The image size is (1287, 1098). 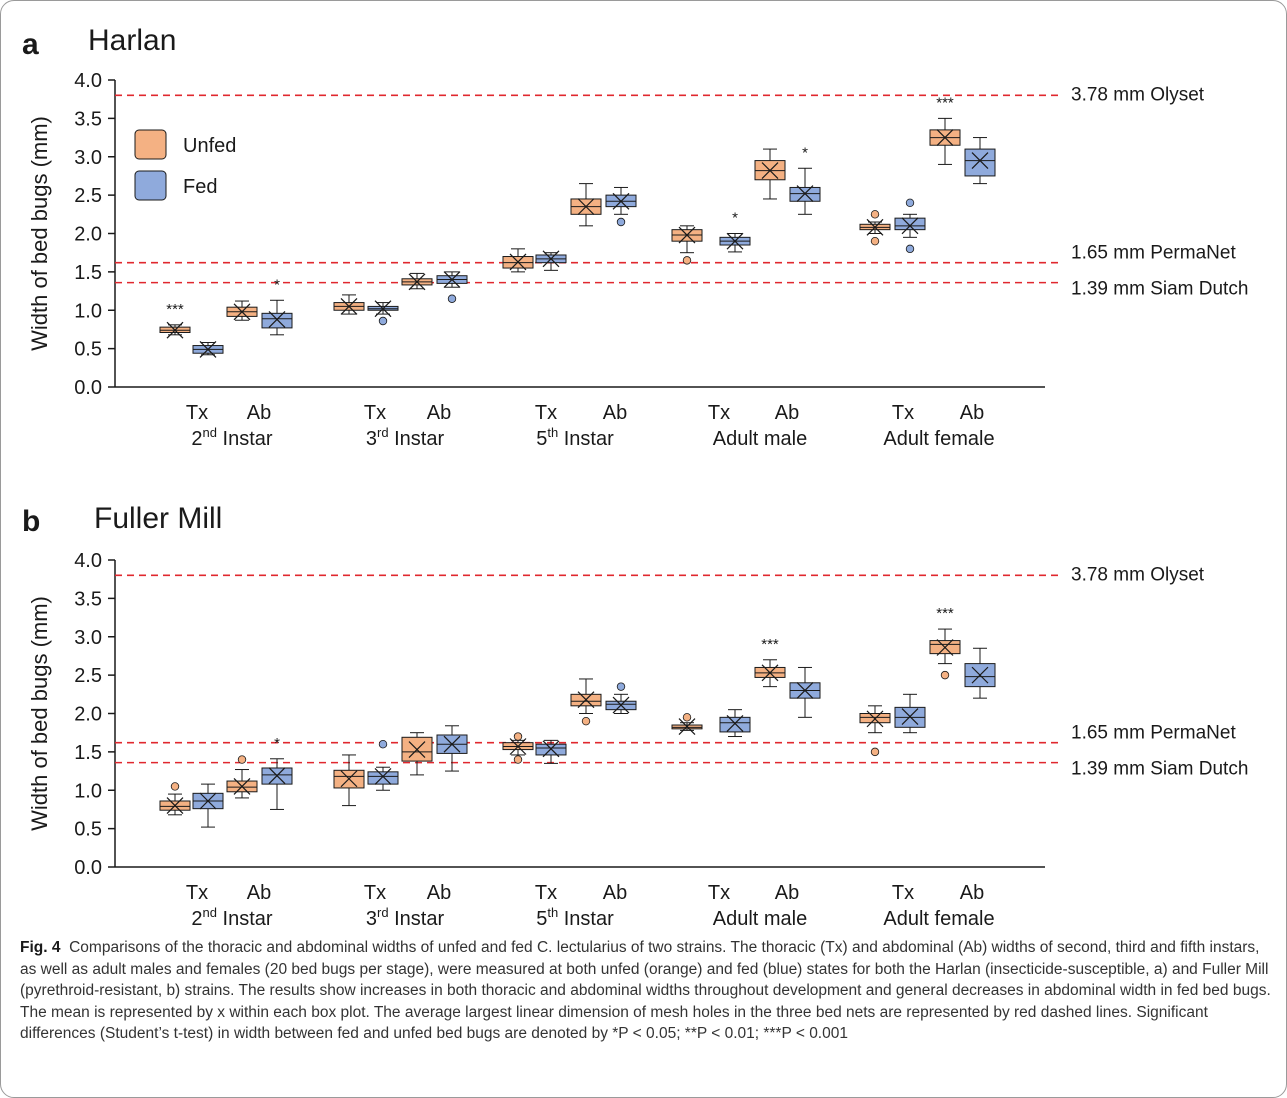 I want to click on caption-label: Fig. 4, so click(x=40, y=947).